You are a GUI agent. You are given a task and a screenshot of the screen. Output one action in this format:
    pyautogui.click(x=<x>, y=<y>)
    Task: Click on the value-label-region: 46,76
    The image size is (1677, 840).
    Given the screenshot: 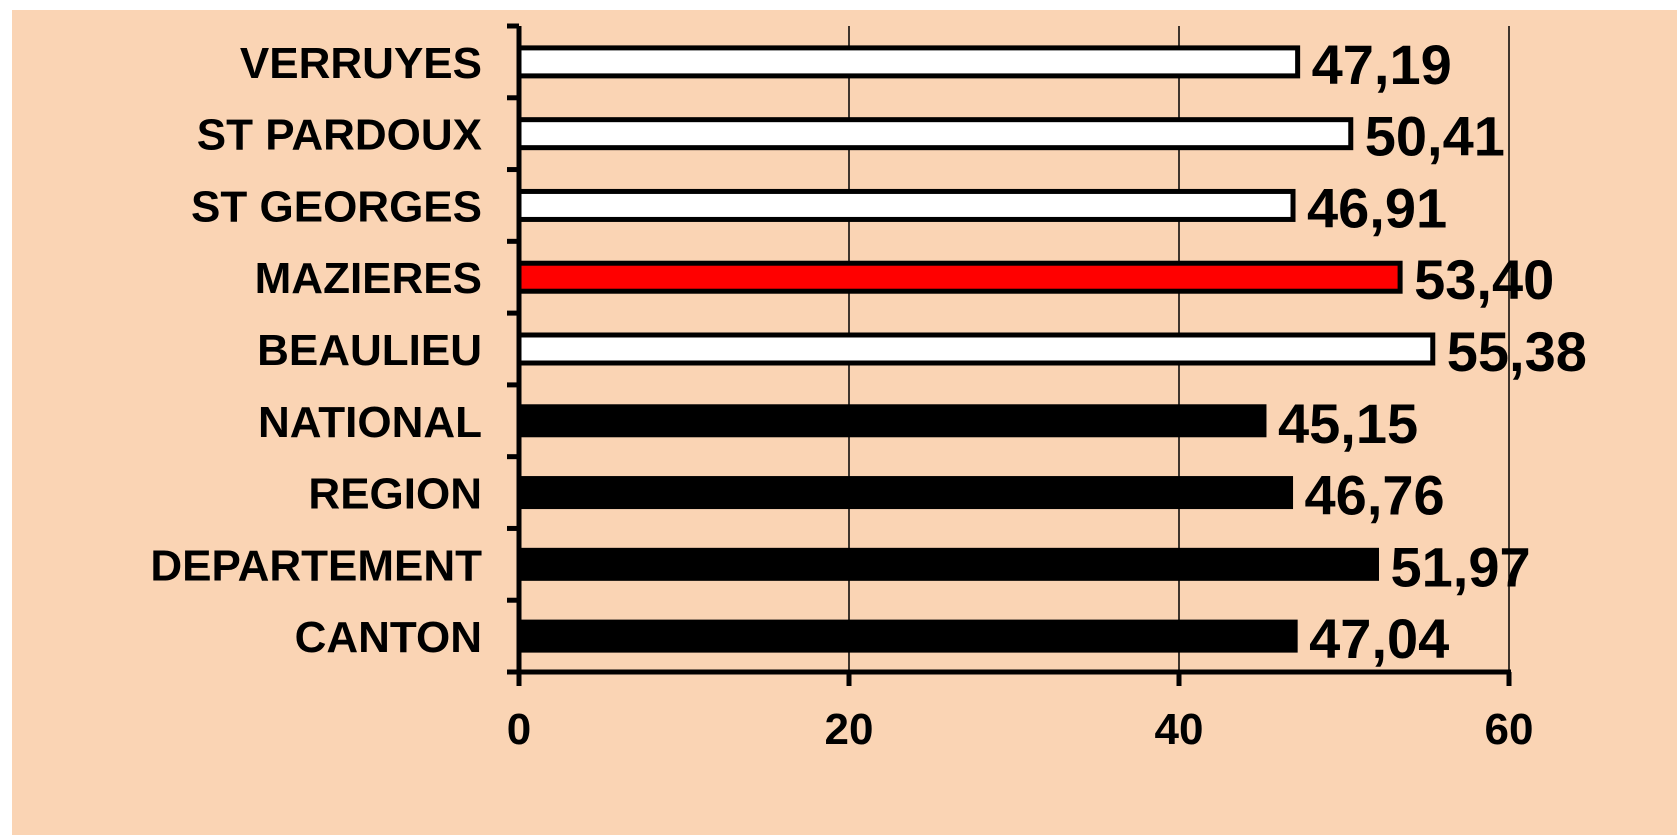 What is the action you would take?
    pyautogui.click(x=1375, y=495)
    